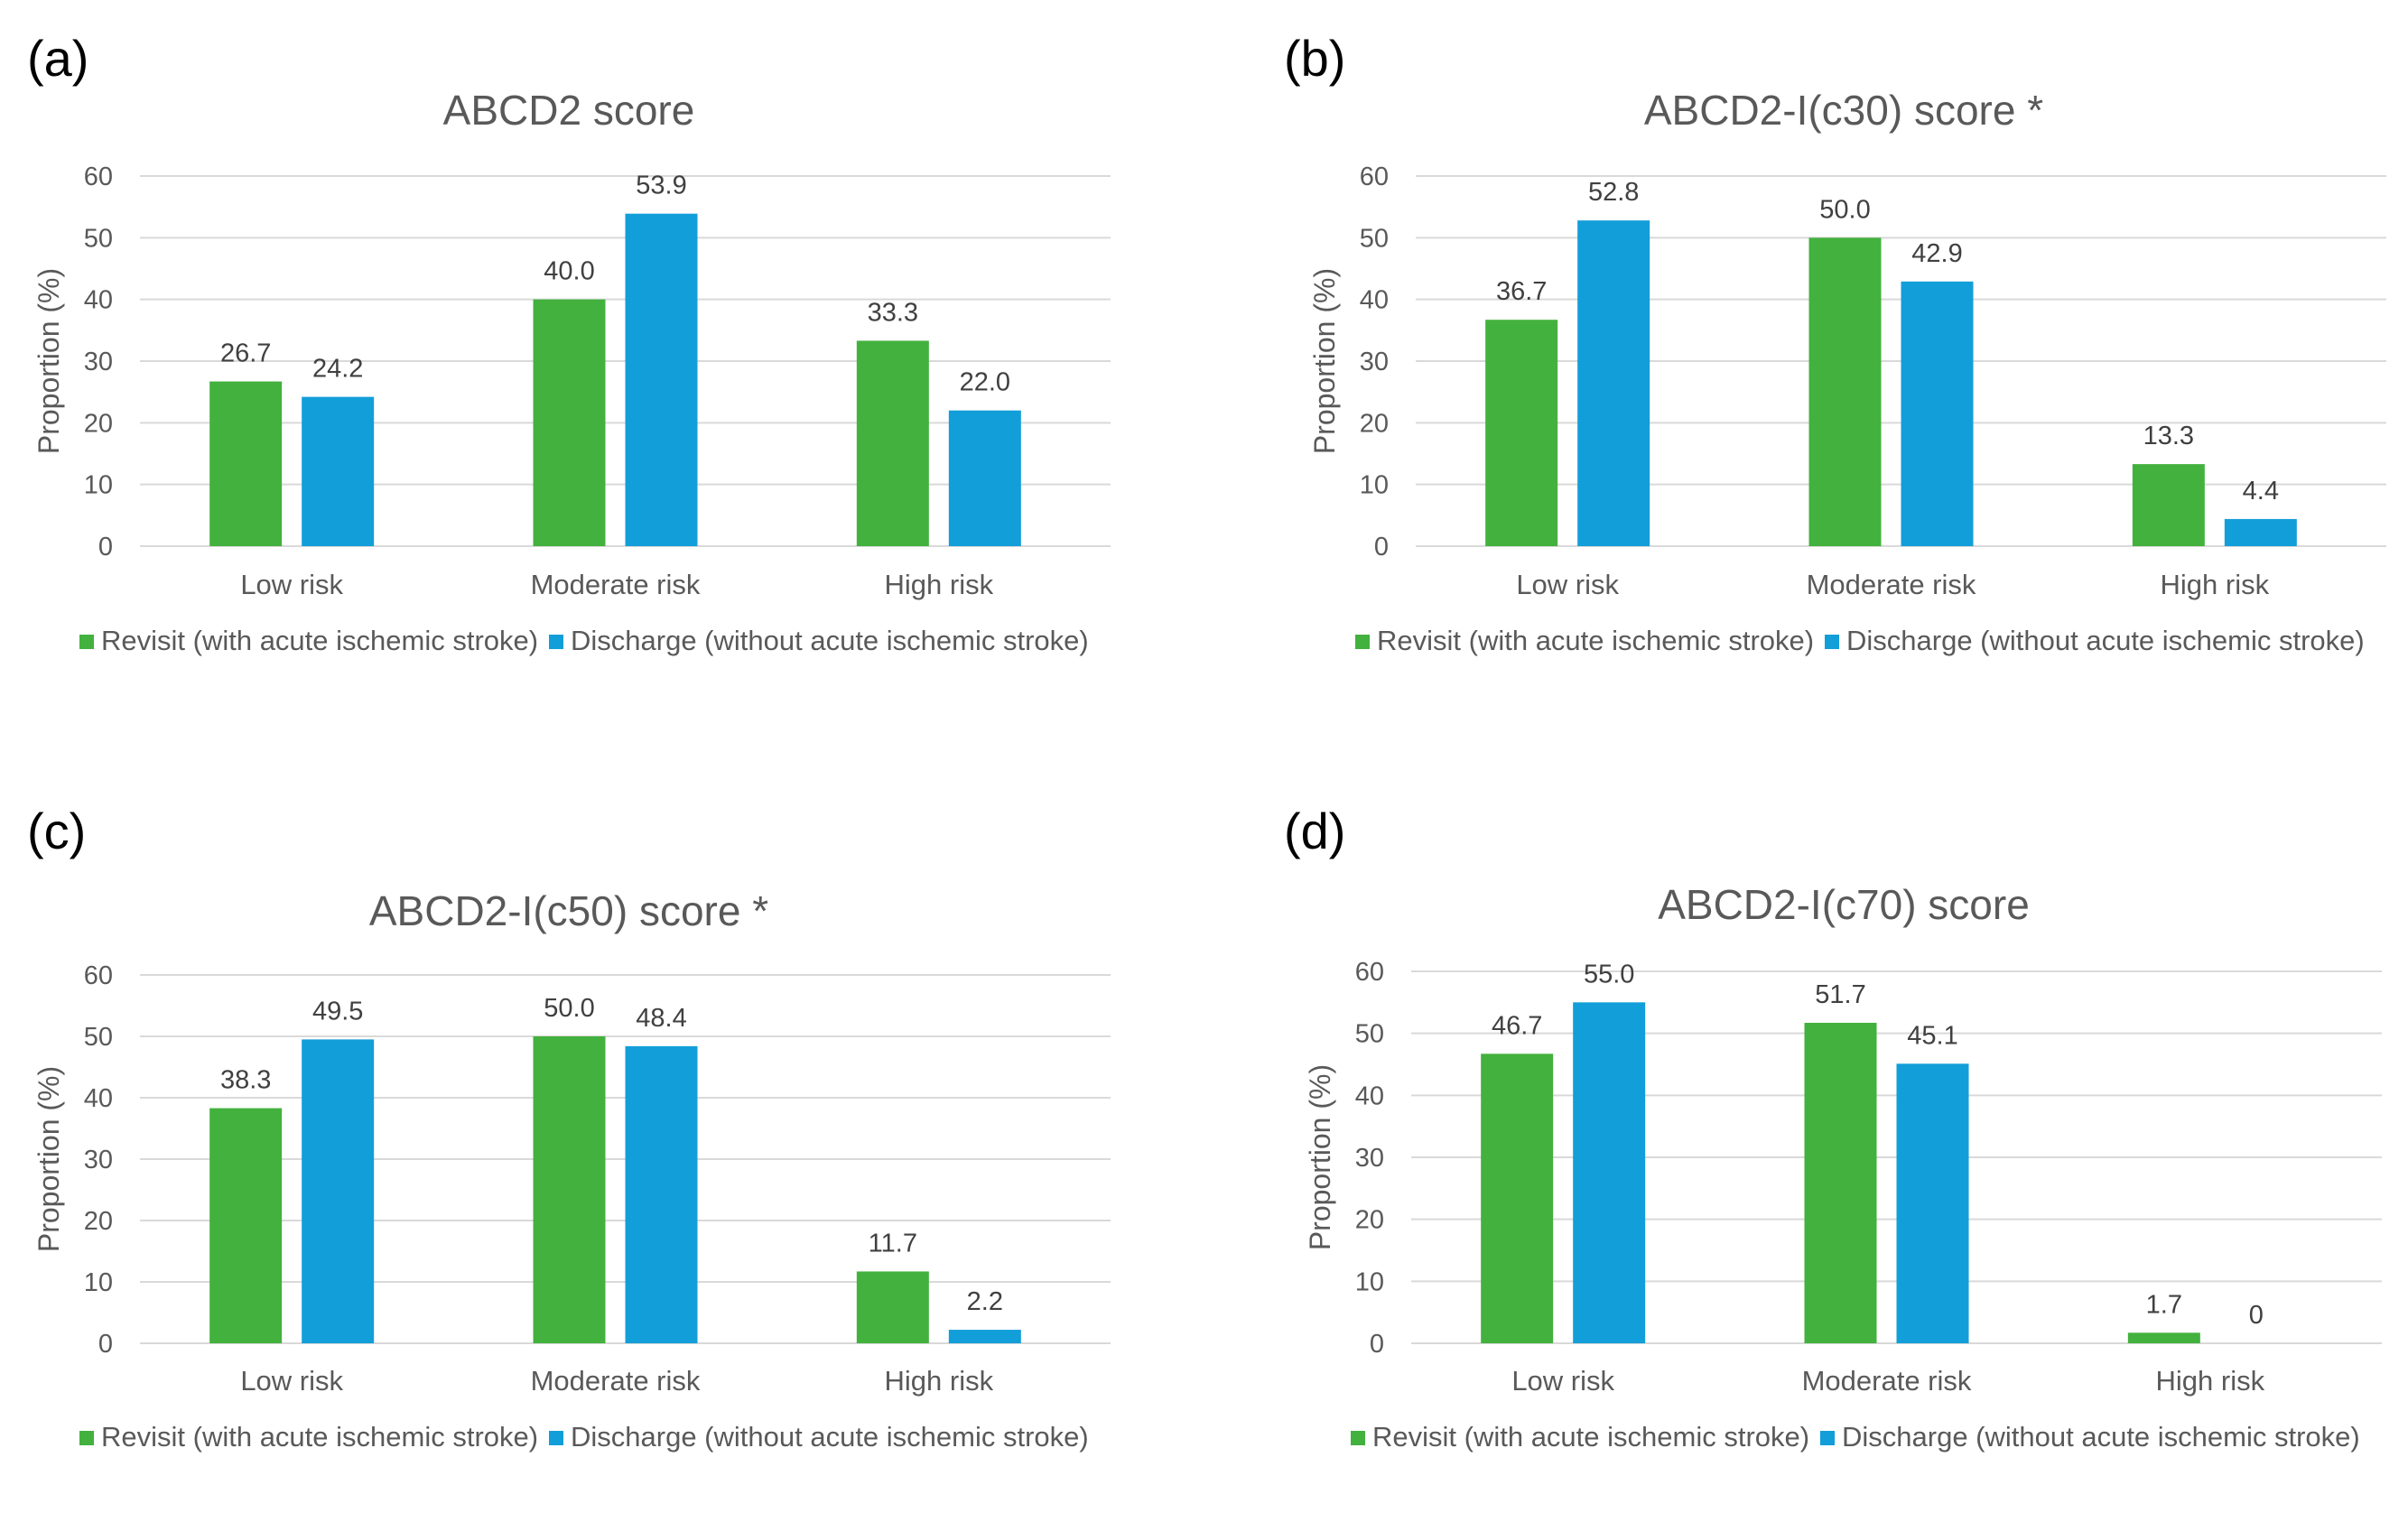  I want to click on data-label: 53.9, so click(661, 186).